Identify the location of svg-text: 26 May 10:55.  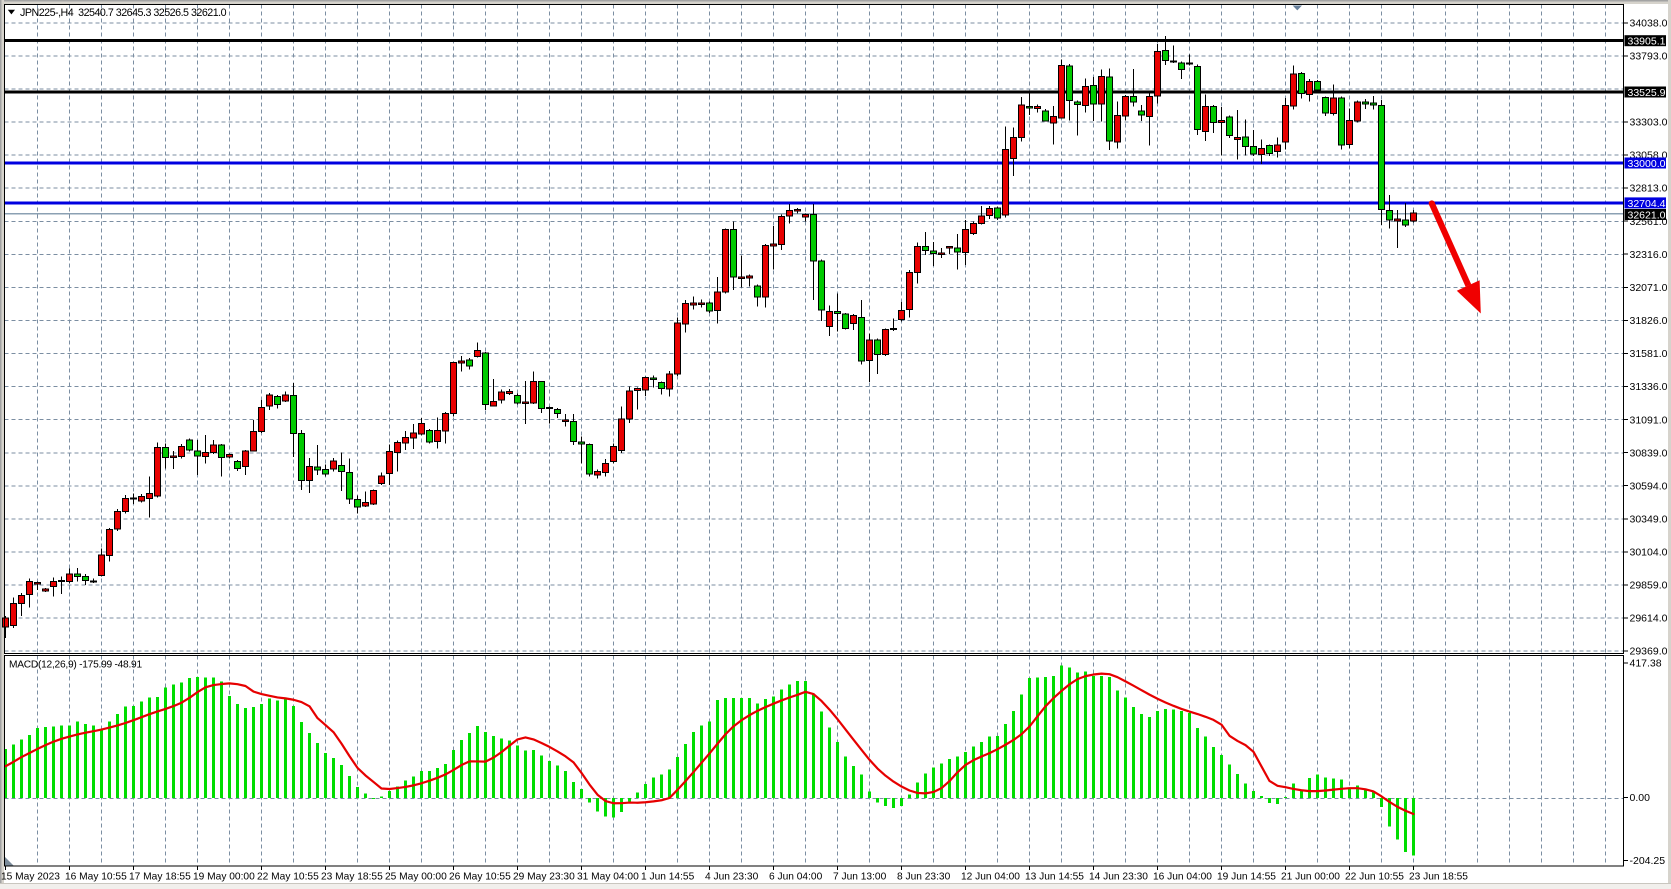
(480, 876).